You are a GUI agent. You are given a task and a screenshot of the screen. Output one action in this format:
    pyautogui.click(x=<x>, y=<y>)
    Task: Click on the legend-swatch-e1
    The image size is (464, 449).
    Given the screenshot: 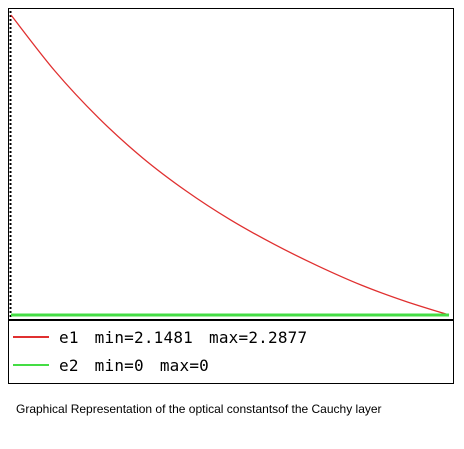 What is the action you would take?
    pyautogui.click(x=31, y=337)
    